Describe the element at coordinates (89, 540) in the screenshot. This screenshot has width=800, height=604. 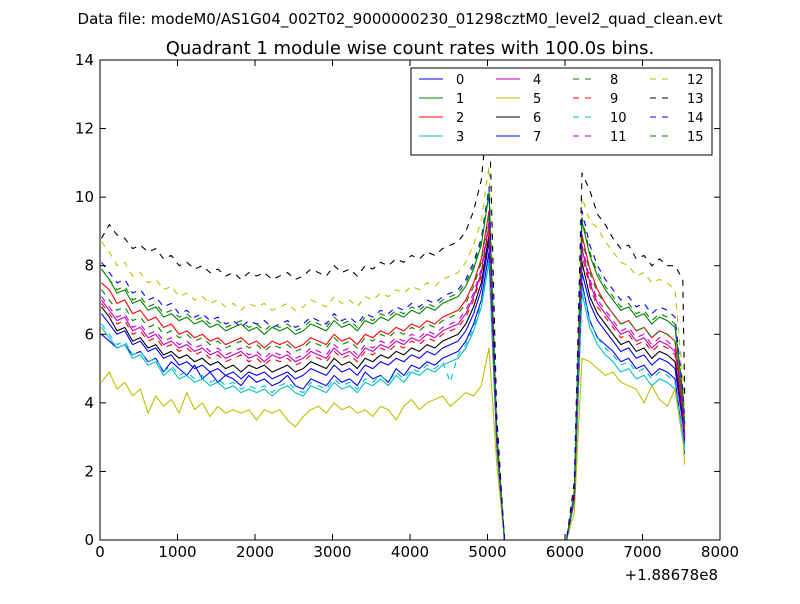
I see `y-tick-label: 0` at that location.